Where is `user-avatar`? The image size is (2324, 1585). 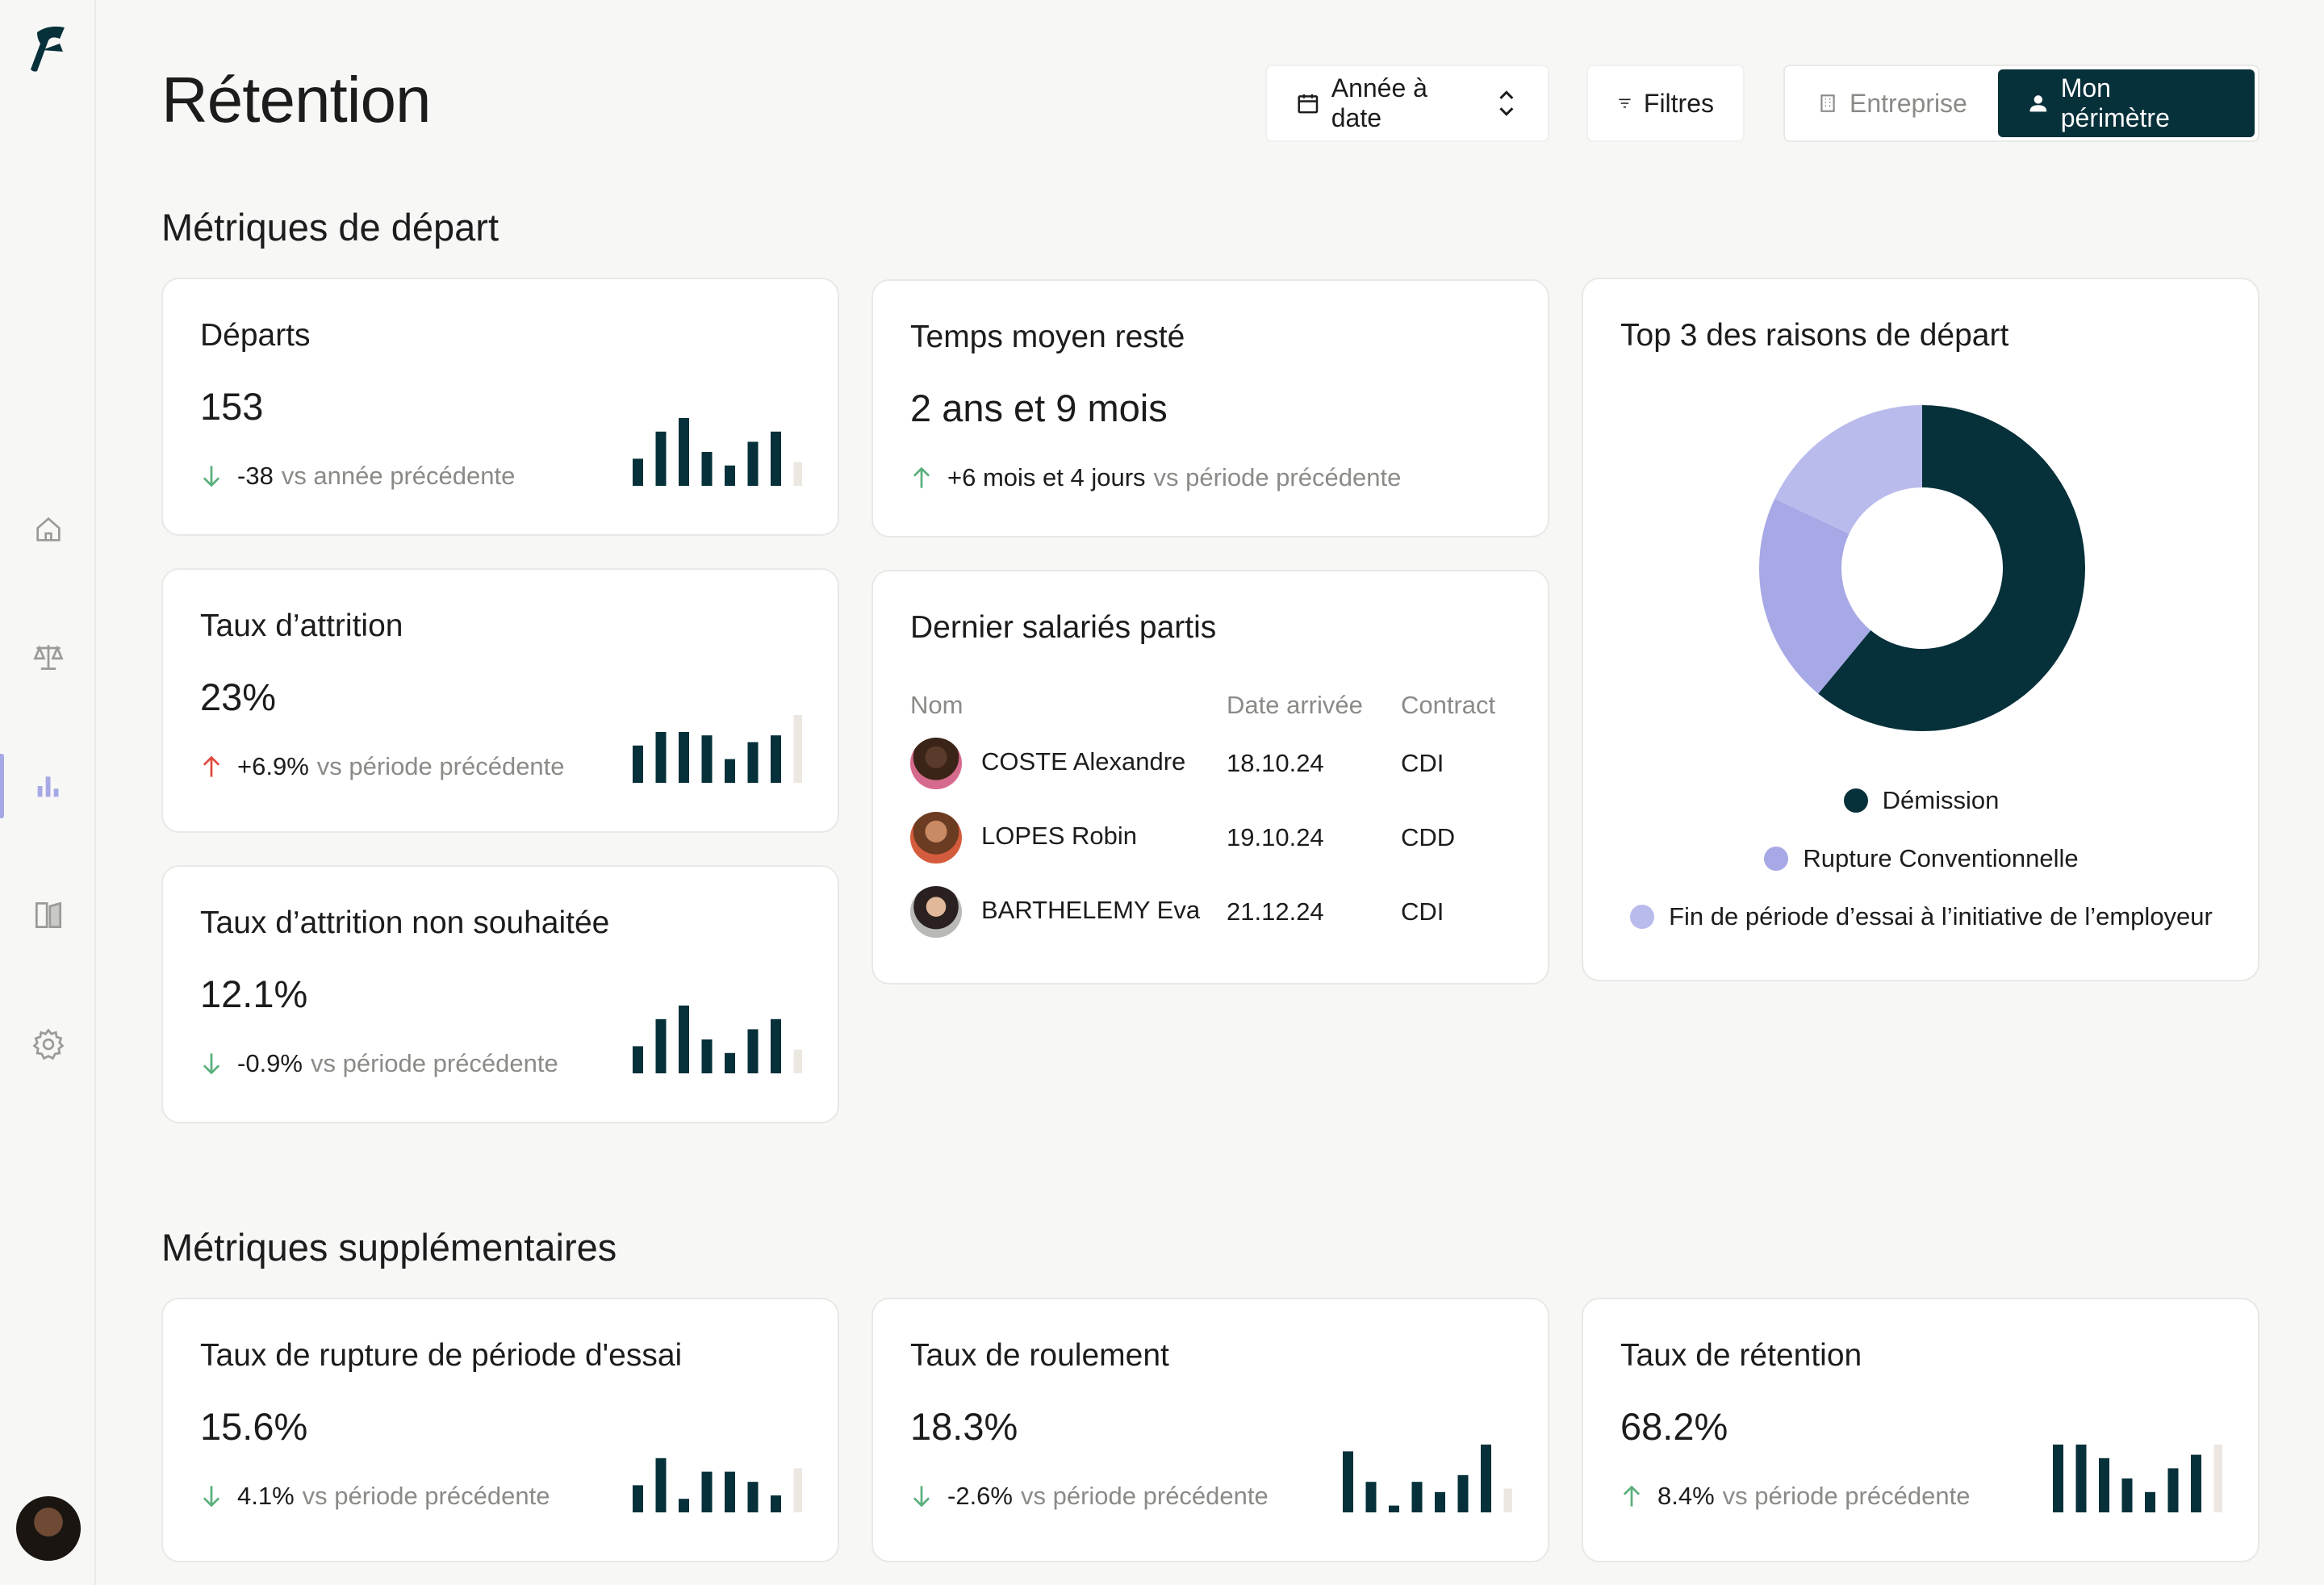
user-avatar is located at coordinates (49, 1528).